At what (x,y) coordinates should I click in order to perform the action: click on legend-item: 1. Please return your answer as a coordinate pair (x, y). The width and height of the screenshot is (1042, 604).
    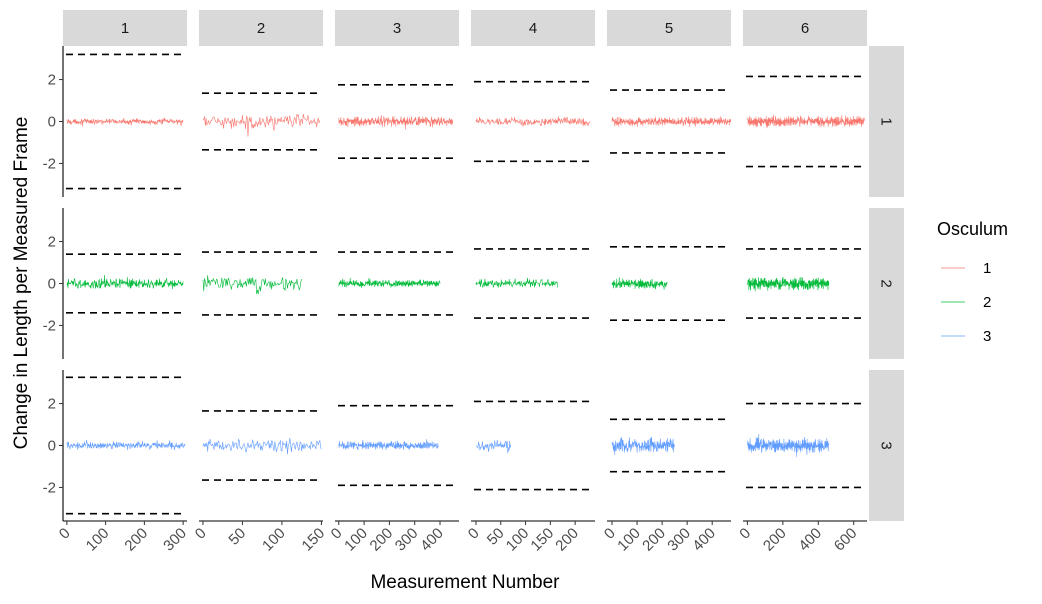
    Looking at the image, I should click on (966, 268).